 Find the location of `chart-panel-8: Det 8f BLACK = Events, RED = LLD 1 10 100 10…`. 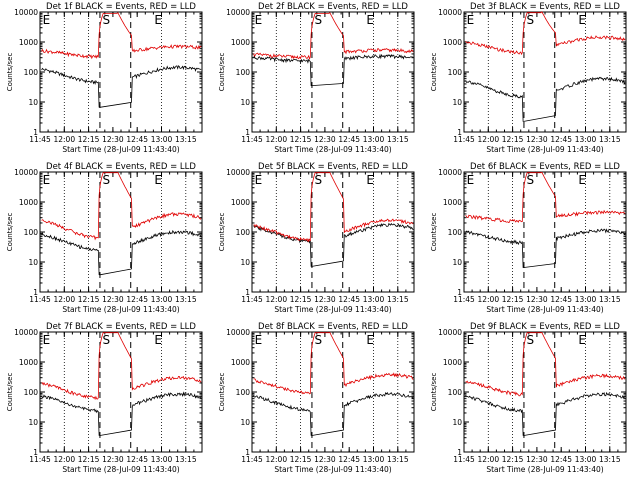

chart-panel-8: Det 8f BLACK = Events, RED = LLD 1 10 100 10… is located at coordinates (316, 398).